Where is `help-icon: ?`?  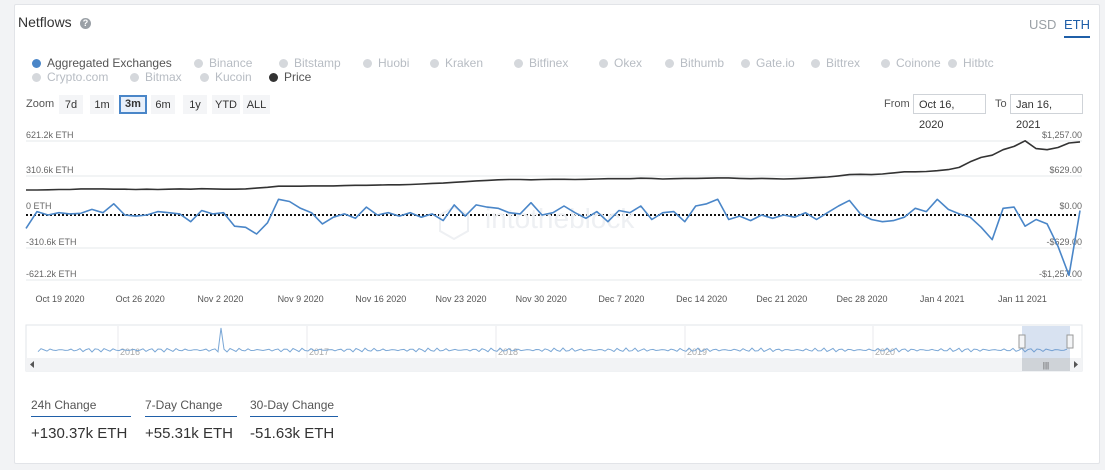 help-icon: ? is located at coordinates (85, 23).